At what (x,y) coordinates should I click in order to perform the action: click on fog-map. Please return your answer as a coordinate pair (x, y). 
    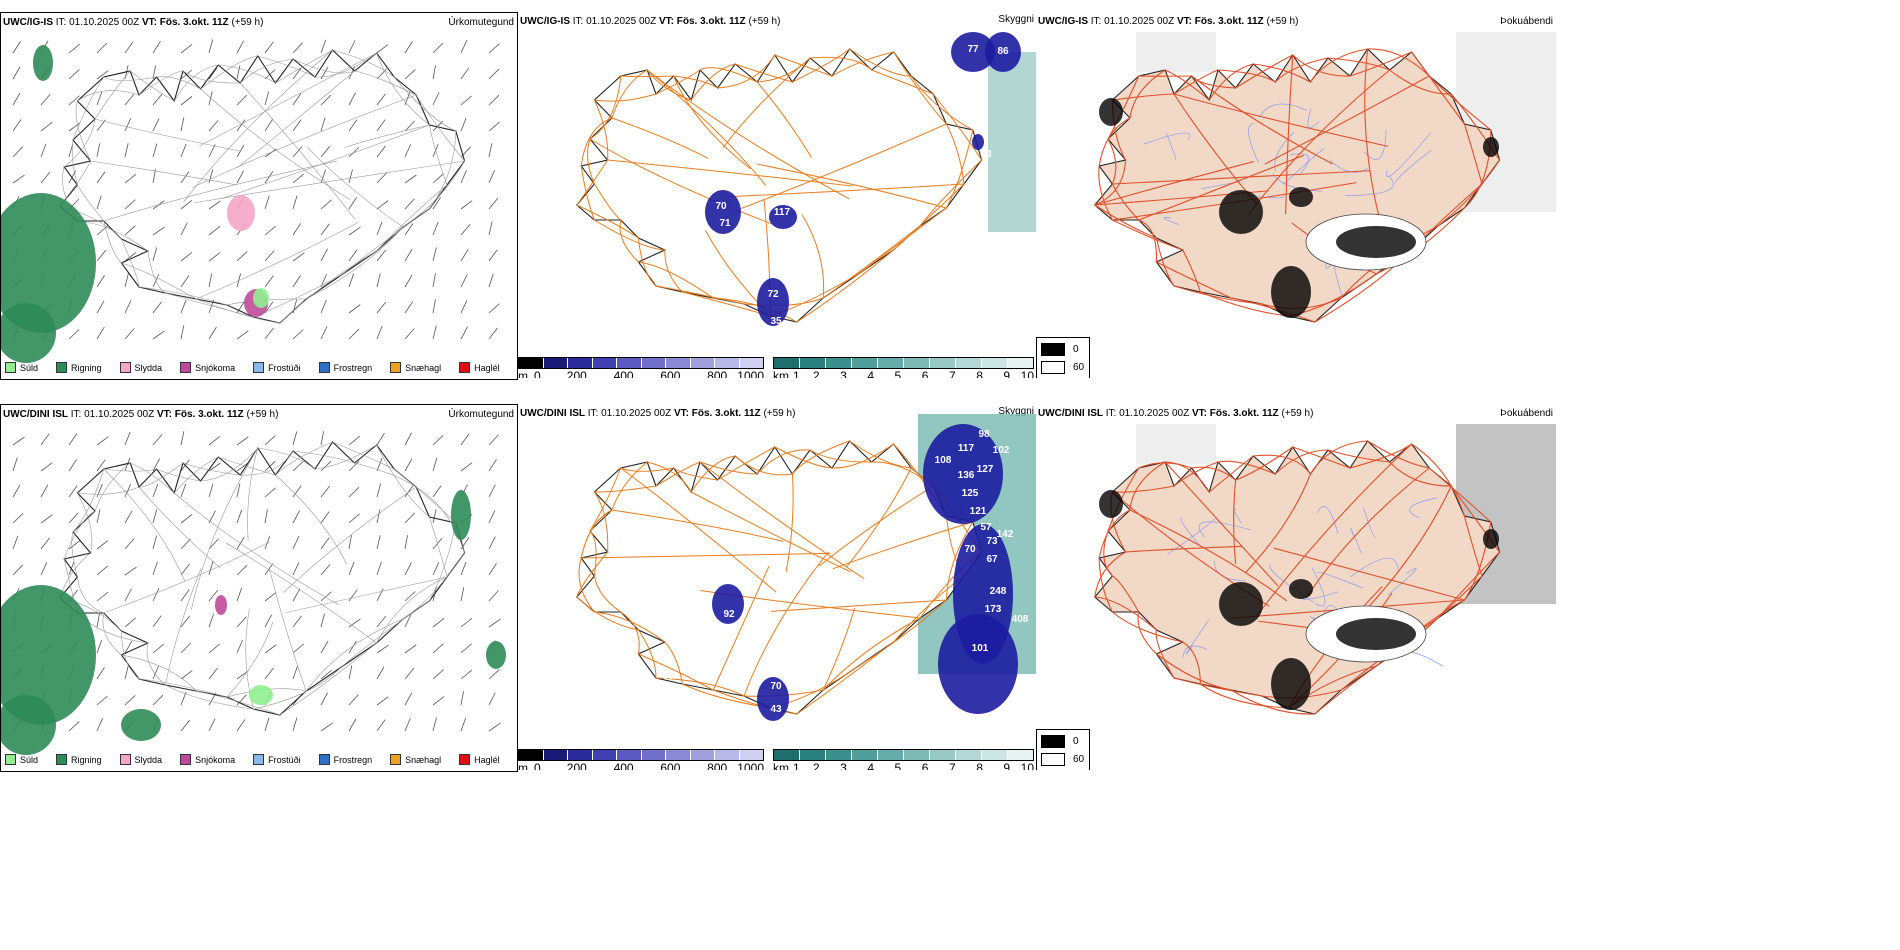
    Looking at the image, I should click on (1325, 177).